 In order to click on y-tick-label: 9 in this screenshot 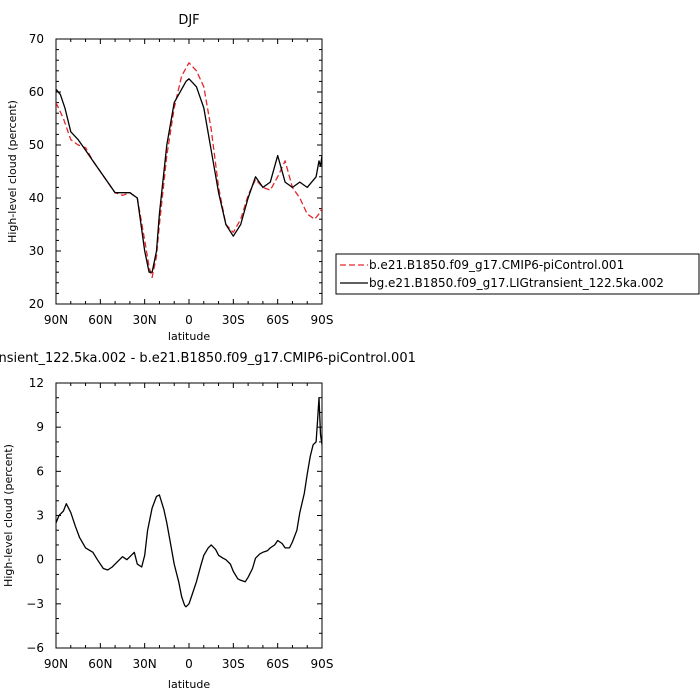, I will do `click(40, 427)`.